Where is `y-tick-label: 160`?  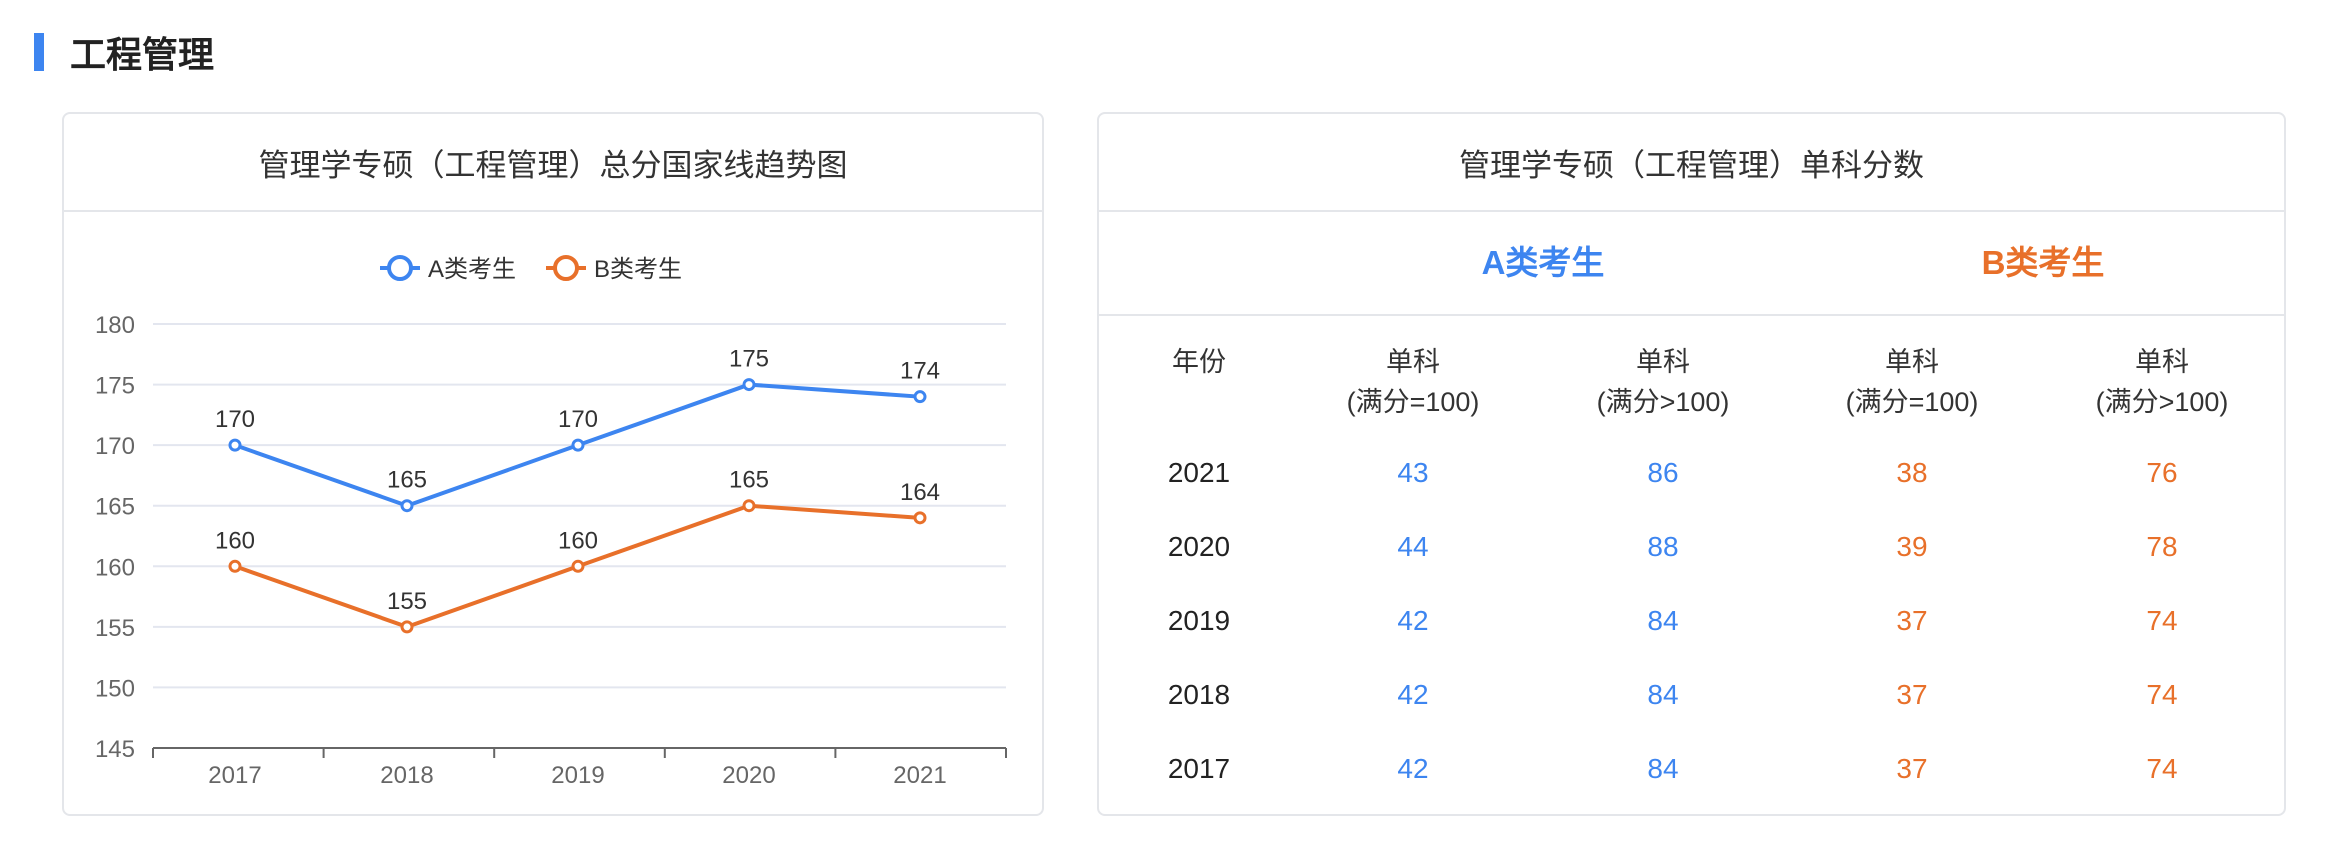
y-tick-label: 160 is located at coordinates (115, 567).